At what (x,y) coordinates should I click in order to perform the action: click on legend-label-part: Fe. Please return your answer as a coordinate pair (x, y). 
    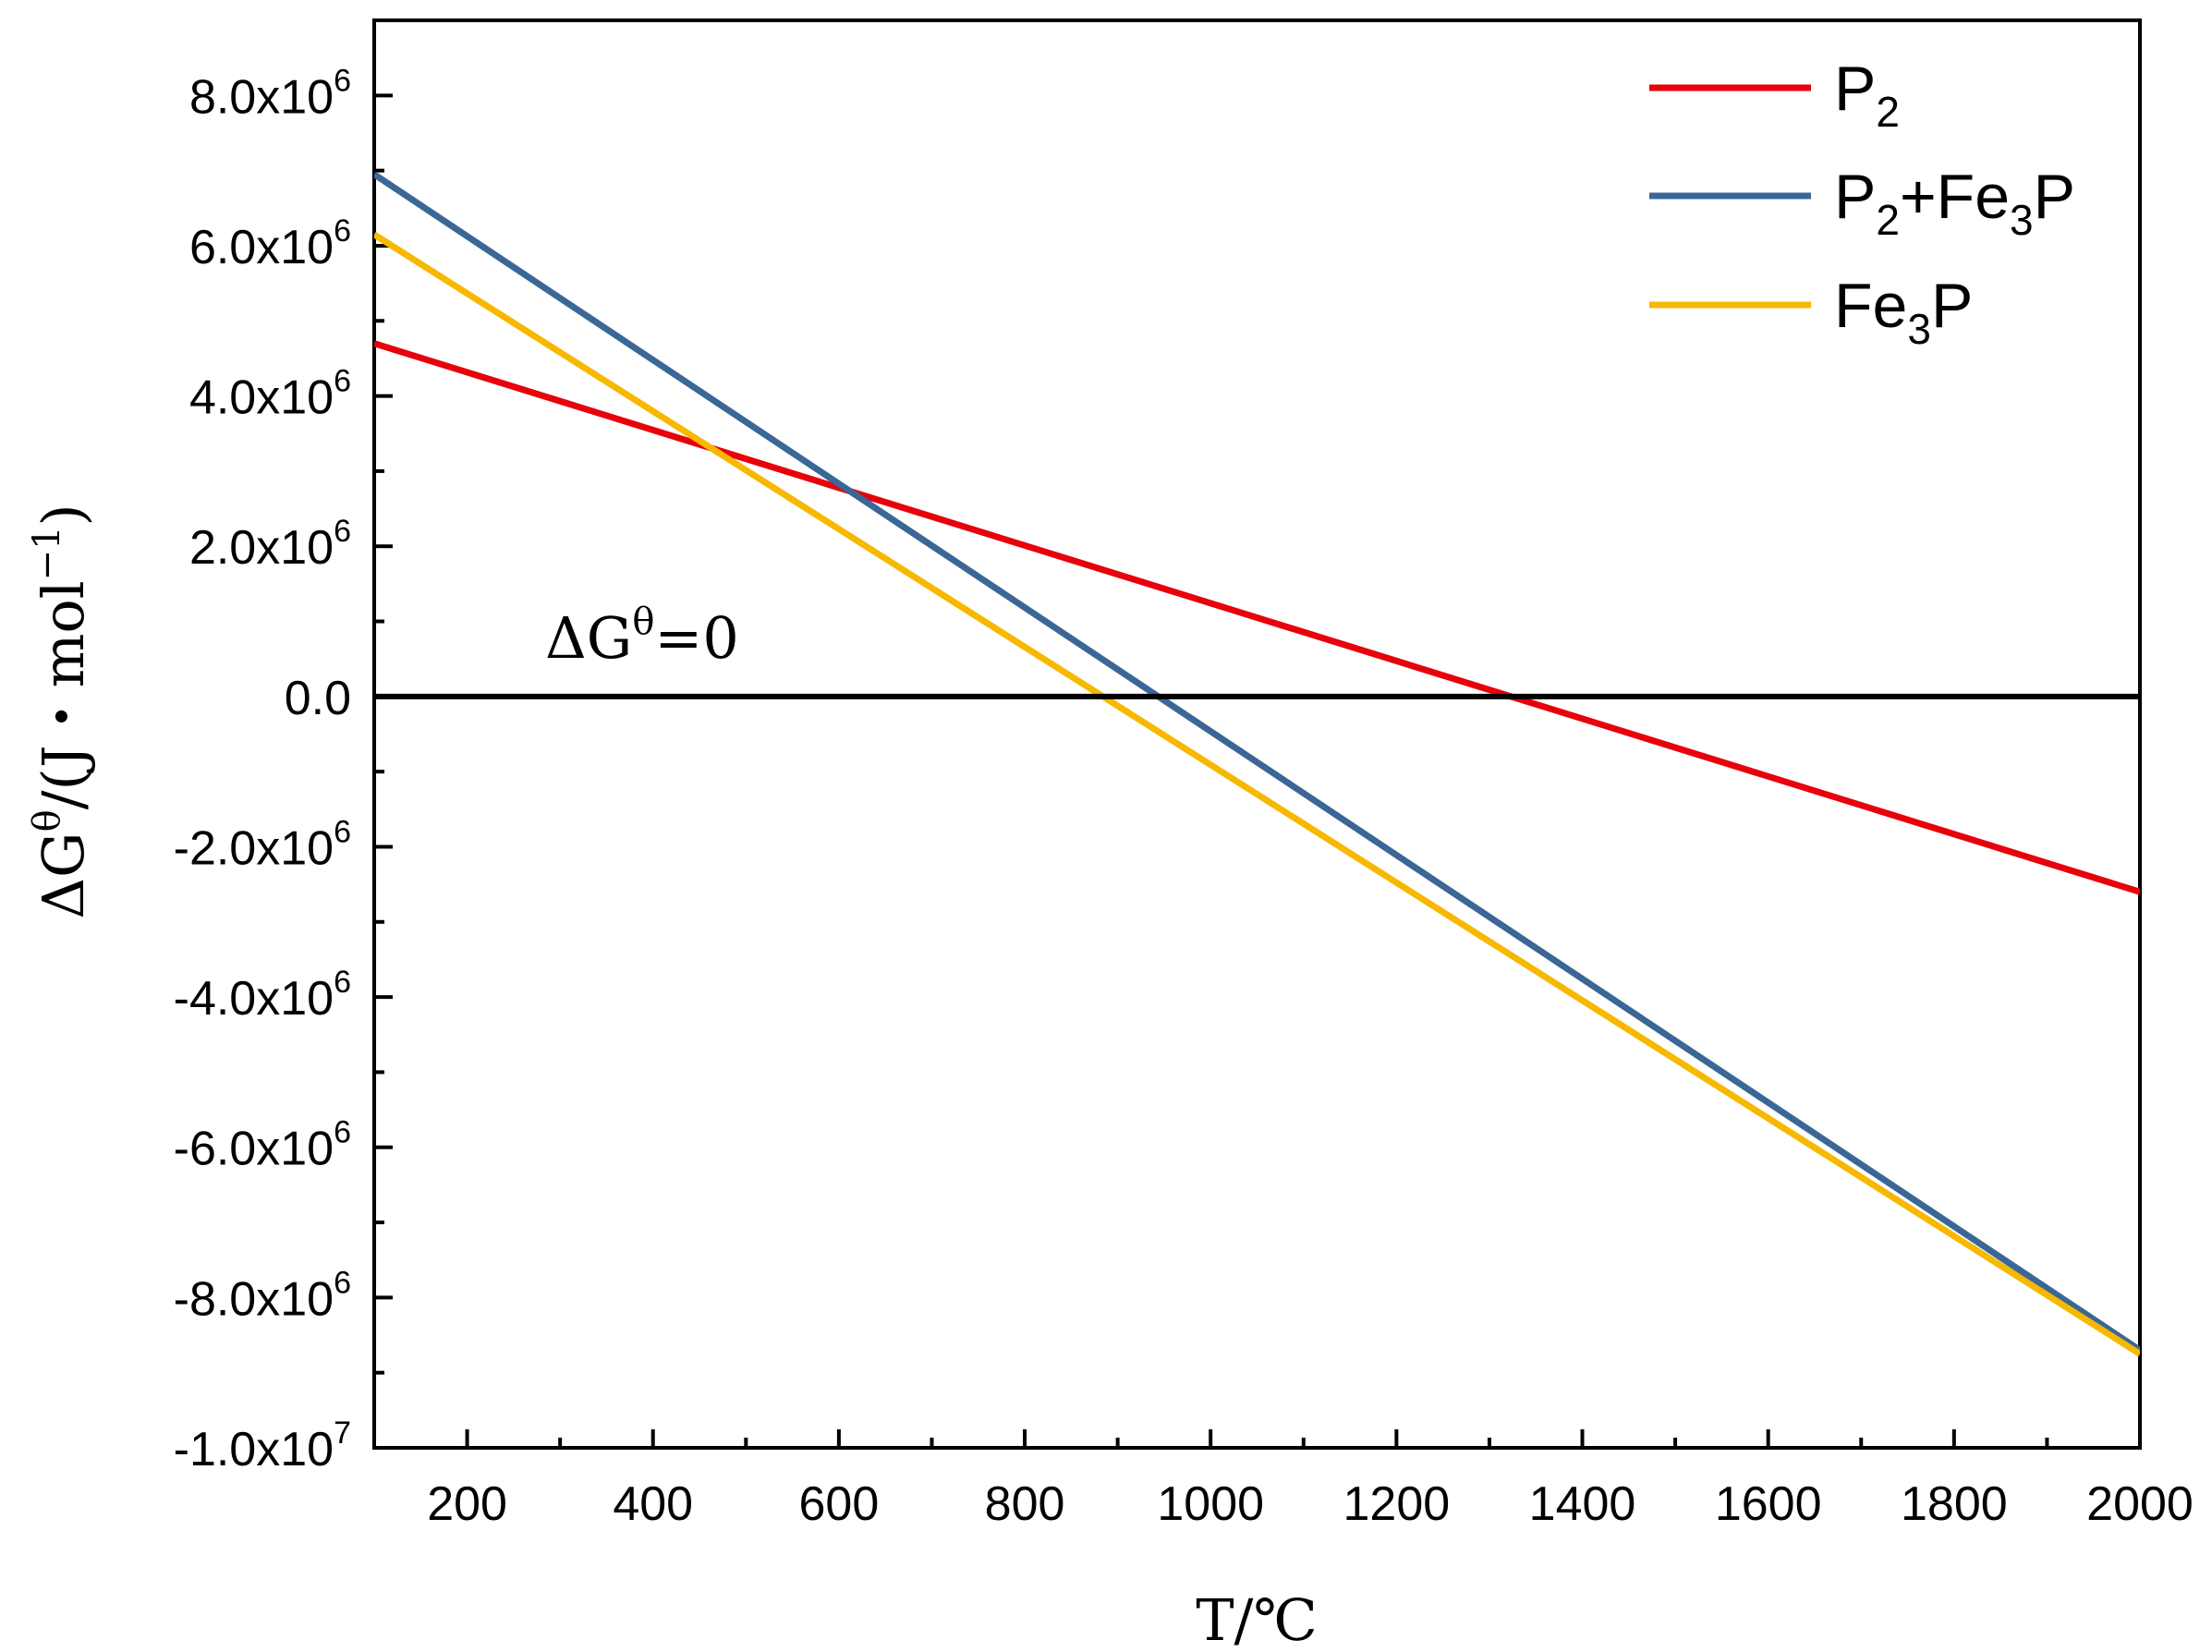
    Looking at the image, I should click on (1870, 306).